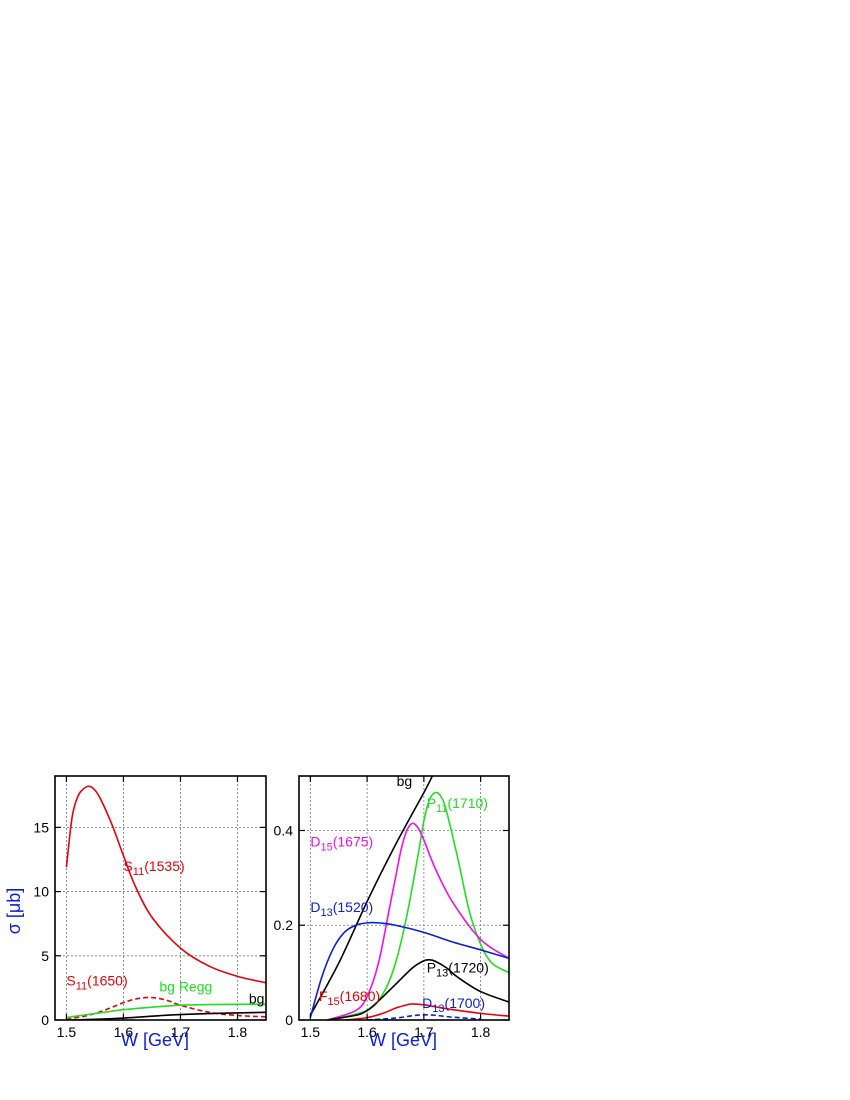 This screenshot has height=1100, width=850. What do you see at coordinates (153, 868) in the screenshot?
I see `curve-label: S11(1535)` at bounding box center [153, 868].